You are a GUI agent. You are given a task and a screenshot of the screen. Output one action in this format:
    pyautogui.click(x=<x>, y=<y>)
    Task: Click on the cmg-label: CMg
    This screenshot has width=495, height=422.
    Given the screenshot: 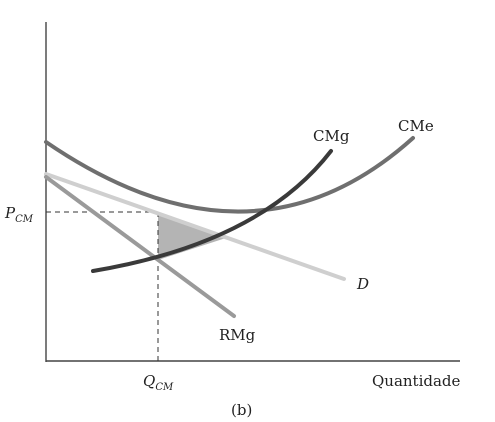 What is the action you would take?
    pyautogui.click(x=331, y=136)
    